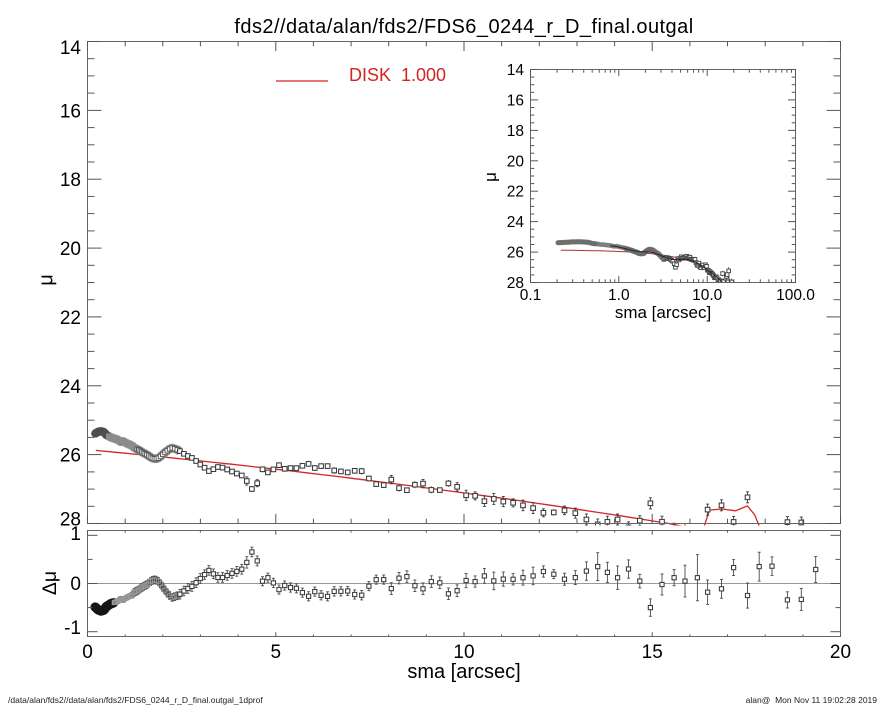  What do you see at coordinates (72, 628) in the screenshot?
I see `svg-text: -1` at bounding box center [72, 628].